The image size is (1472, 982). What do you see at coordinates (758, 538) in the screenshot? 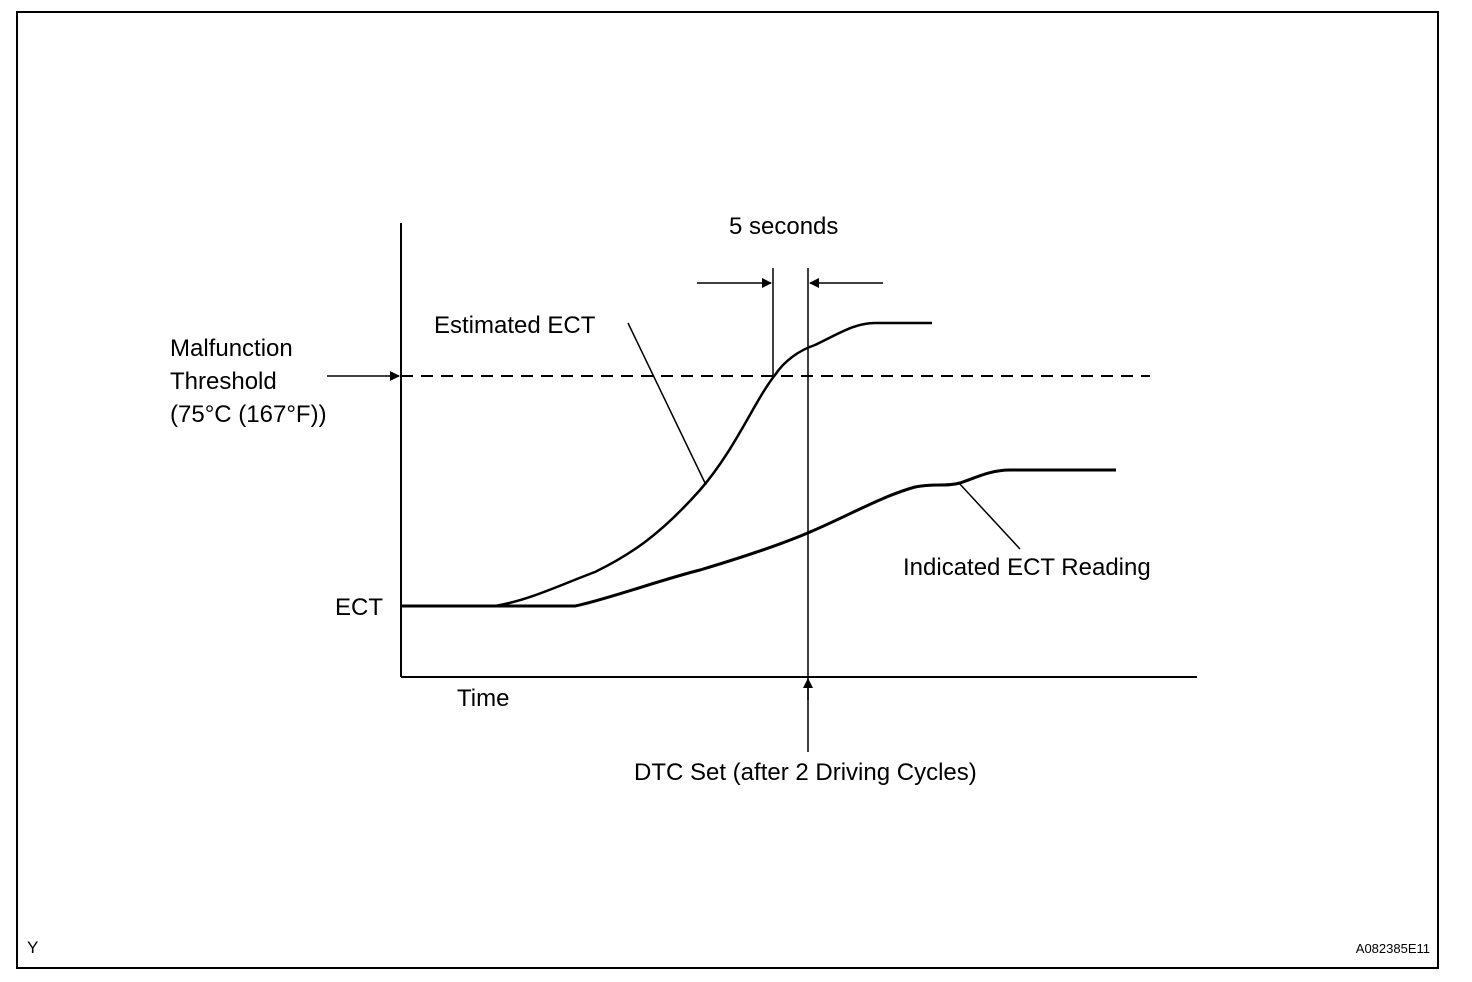
I see `indicated-ect-curve` at bounding box center [758, 538].